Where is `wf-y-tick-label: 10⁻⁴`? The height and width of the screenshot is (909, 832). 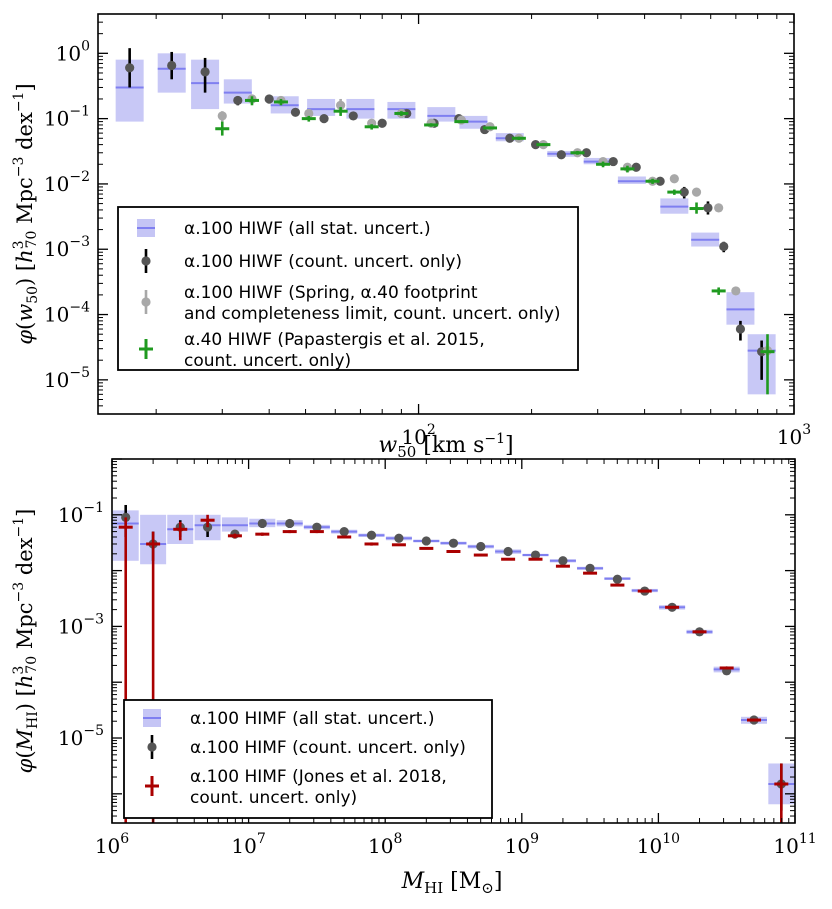 wf-y-tick-label: 10⁻⁴ is located at coordinates (67, 313).